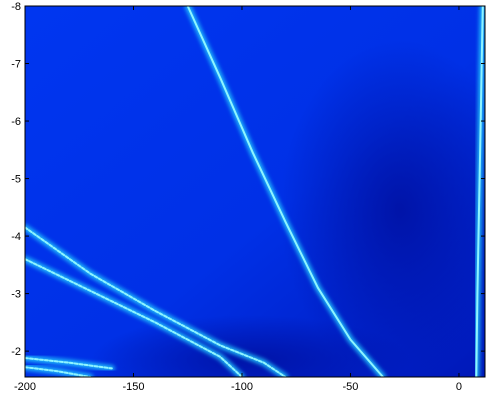 The width and height of the screenshot is (488, 393). I want to click on y-tick-label: -8, so click(16, 7).